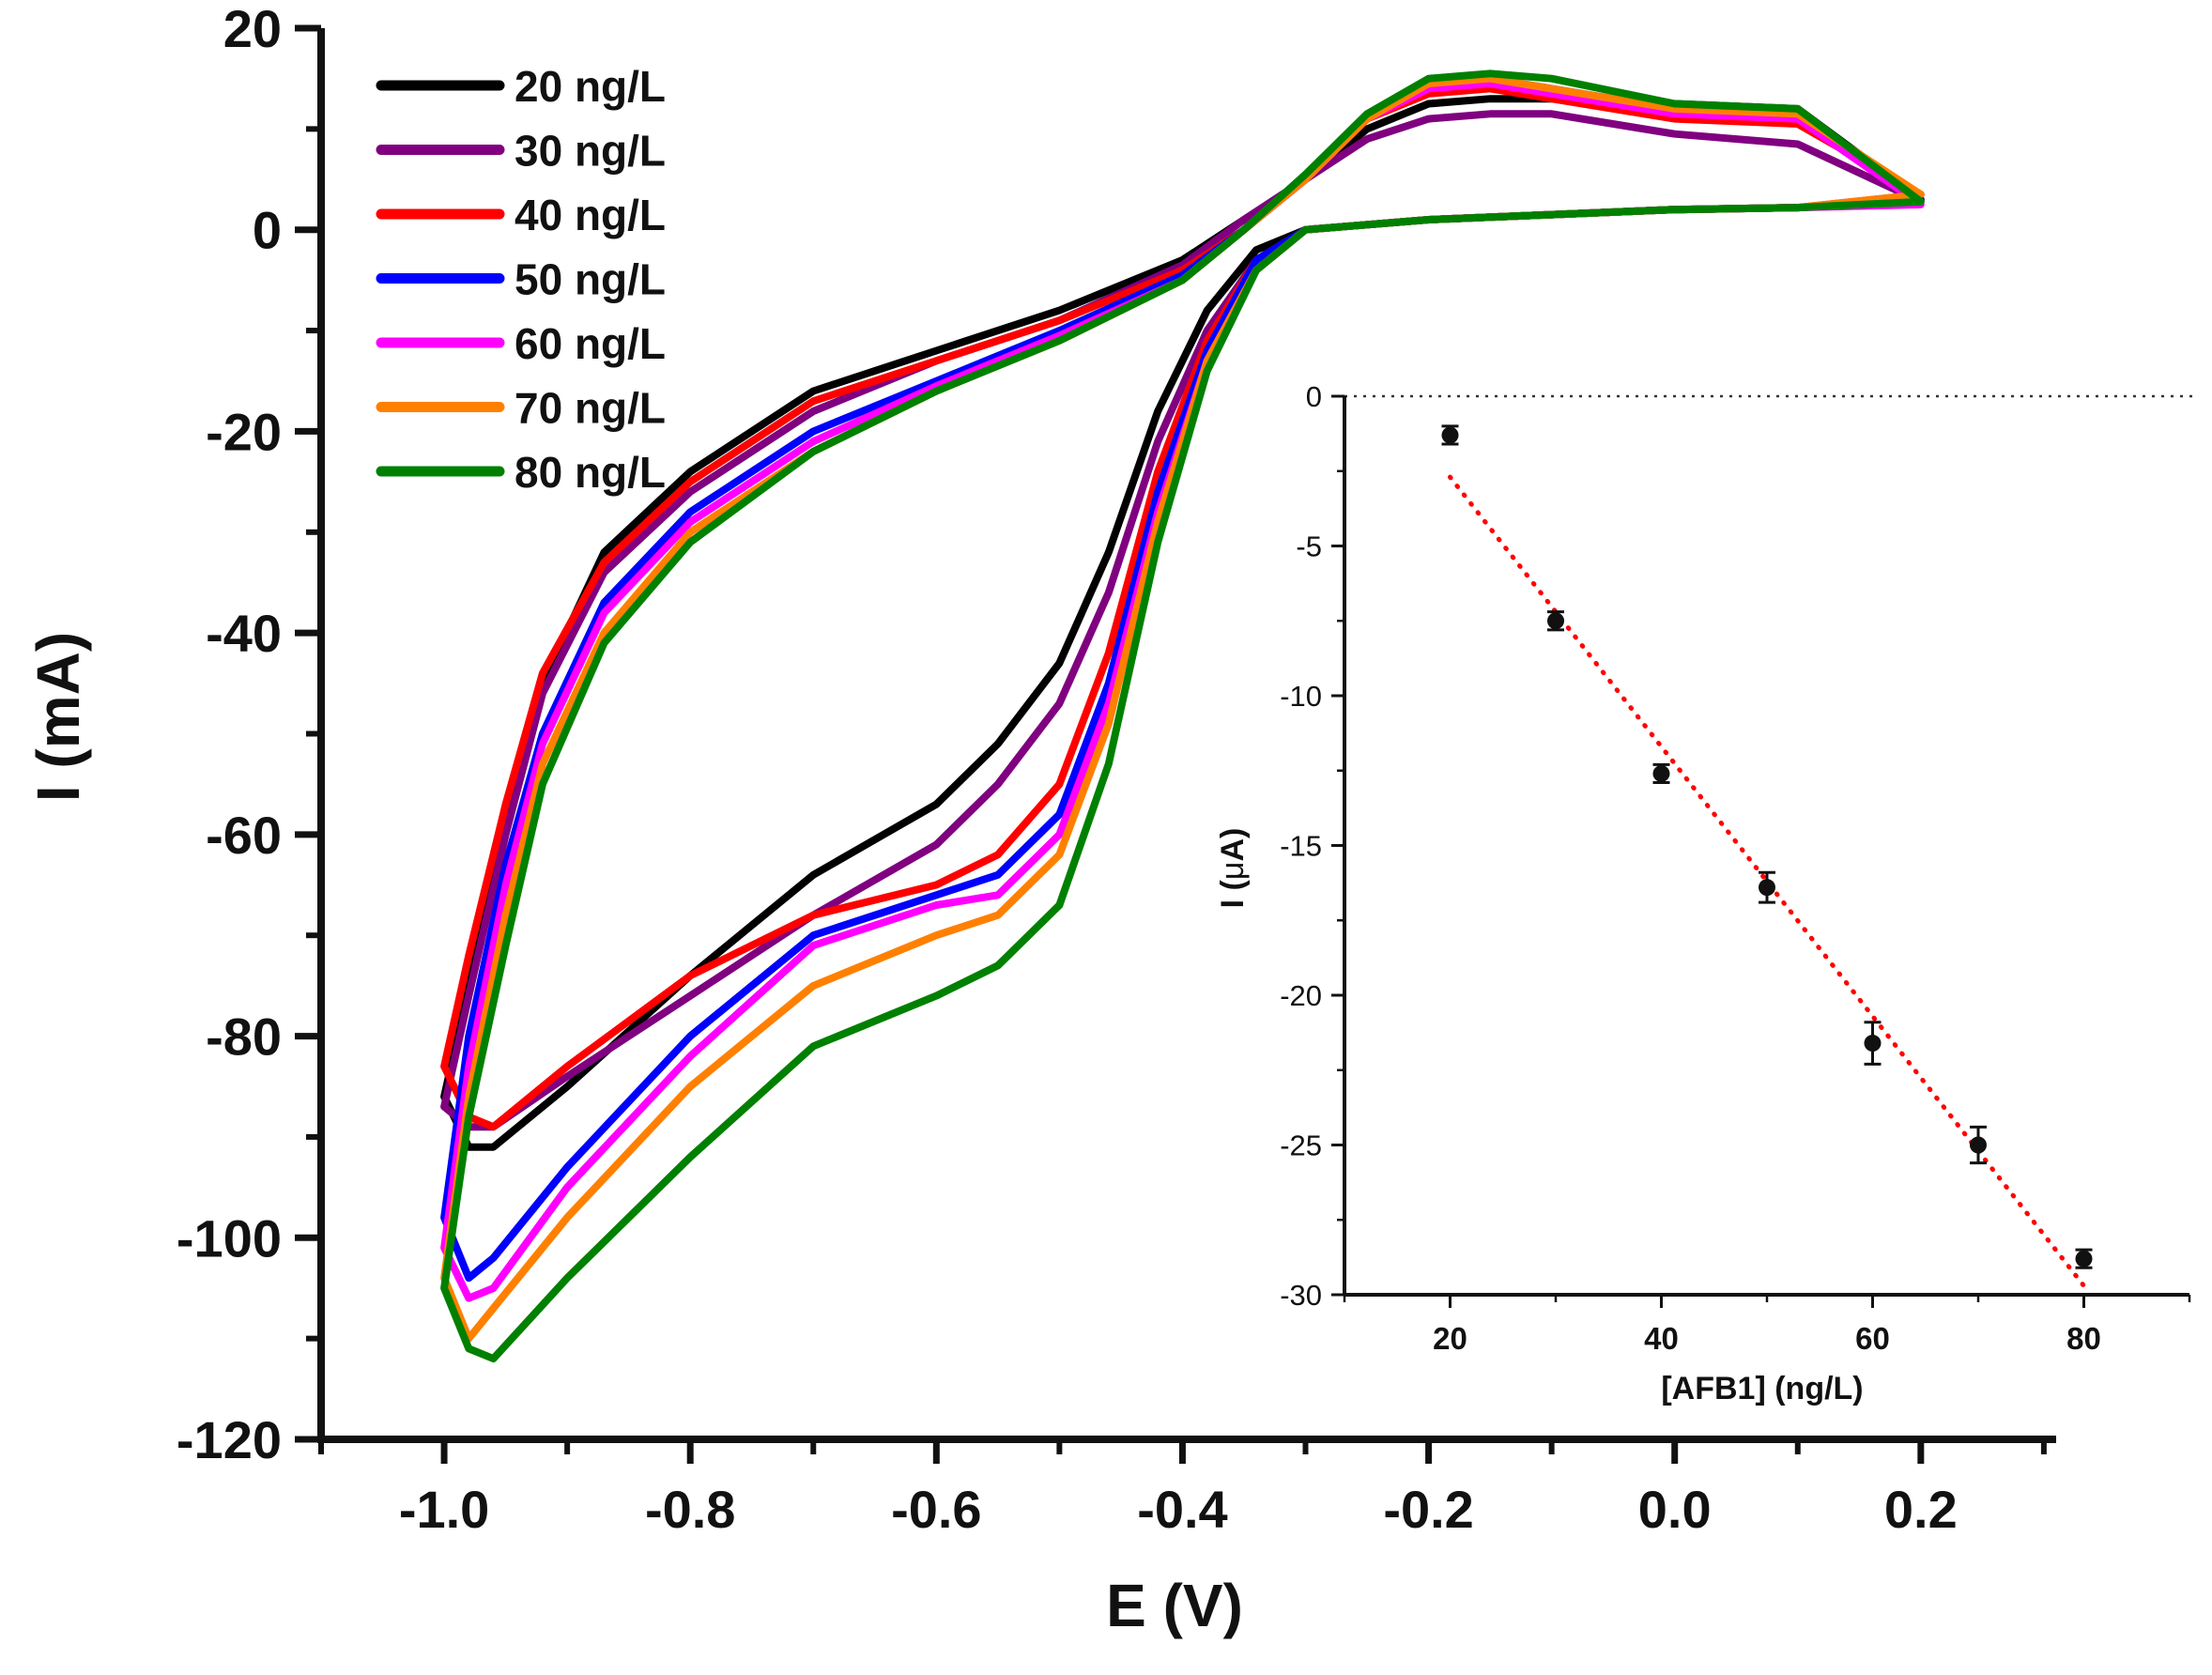 The width and height of the screenshot is (2212, 1675). I want to click on main-x-tick-label: -1.0, so click(444, 1510).